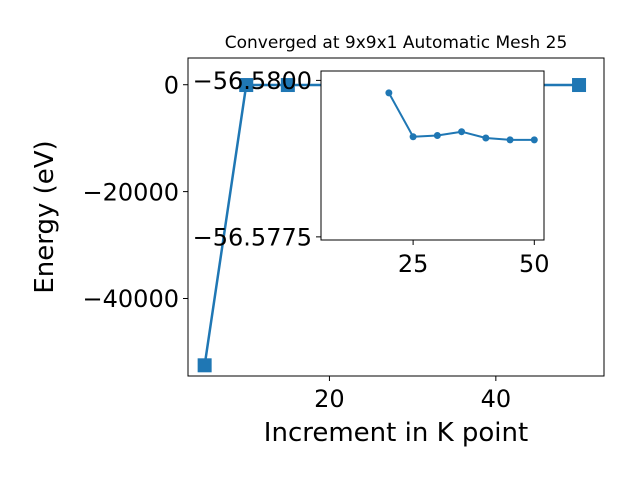 Image resolution: width=640 pixels, height=480 pixels. Describe the element at coordinates (329, 399) in the screenshot. I see `main-x-tick-label: 20` at that location.